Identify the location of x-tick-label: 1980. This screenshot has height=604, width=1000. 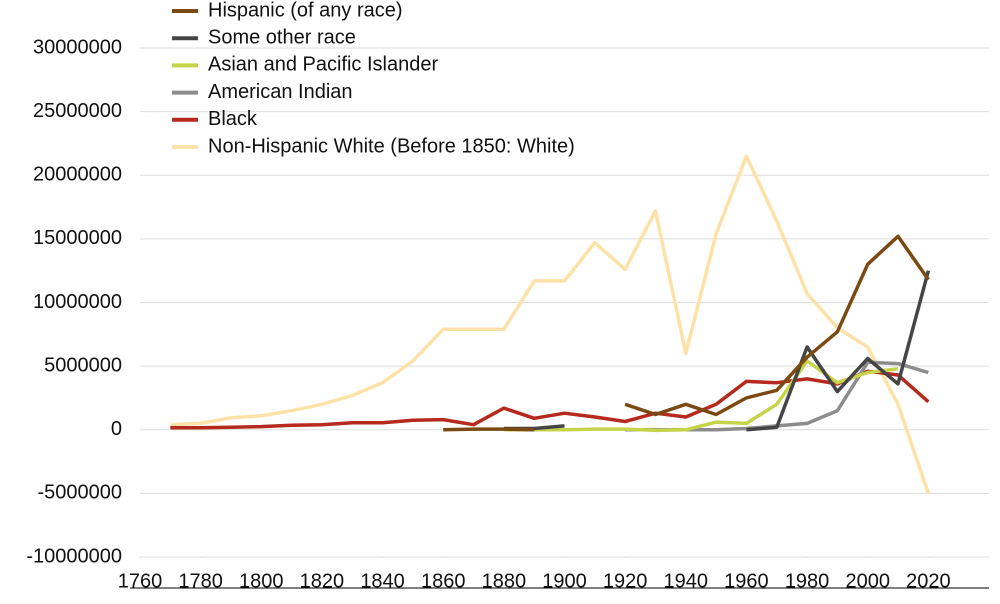
(807, 581).